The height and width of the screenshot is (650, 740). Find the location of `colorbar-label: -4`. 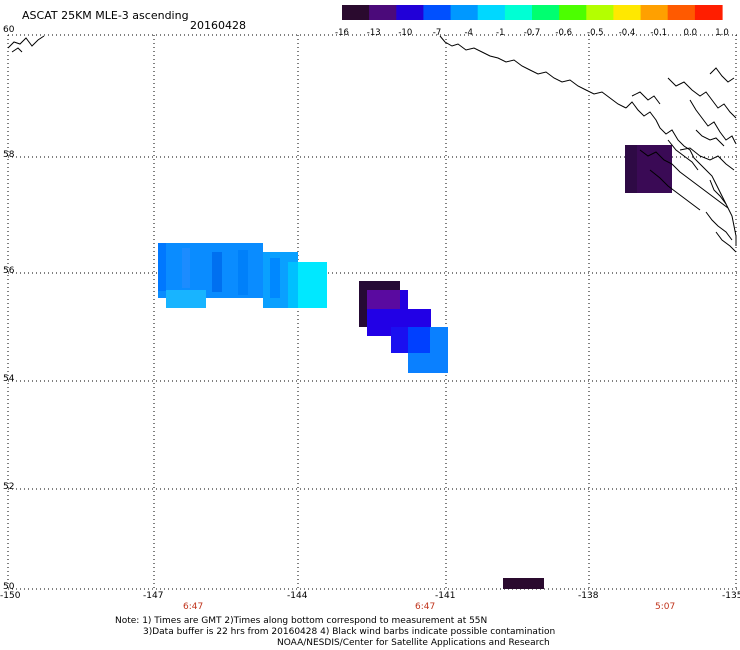

colorbar-label: -4 is located at coordinates (468, 33).